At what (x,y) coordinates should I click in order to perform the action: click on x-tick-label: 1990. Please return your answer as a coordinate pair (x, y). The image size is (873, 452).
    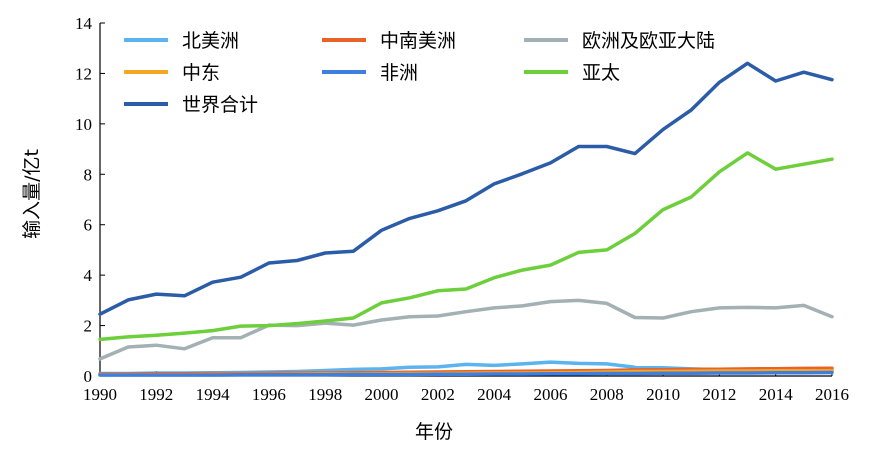
    Looking at the image, I should click on (100, 394).